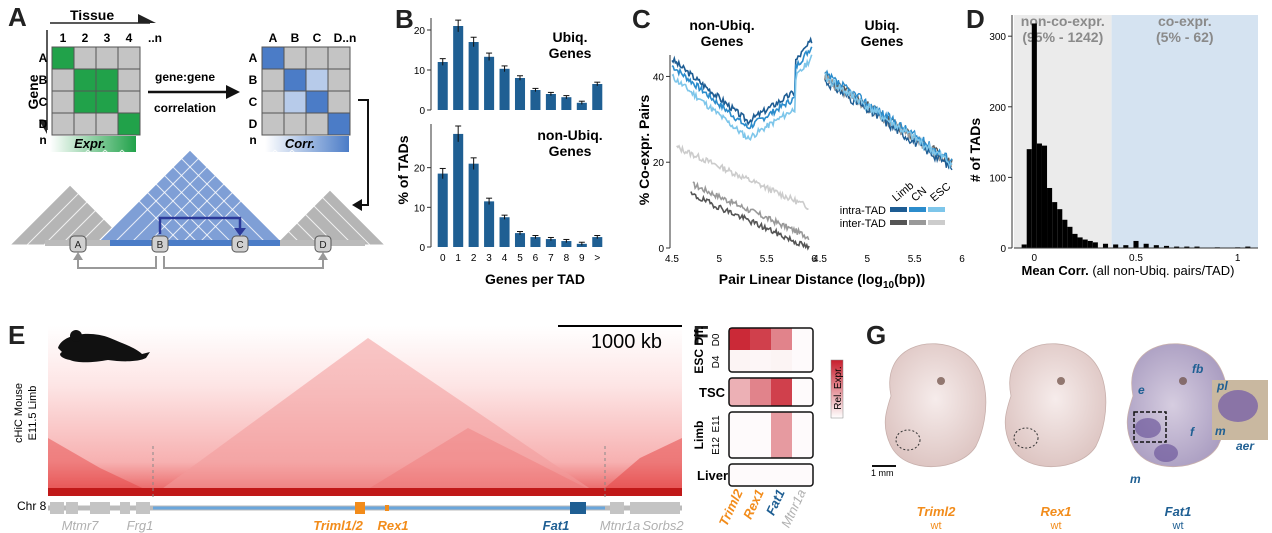 The width and height of the screenshot is (1272, 533). What do you see at coordinates (1184, 131) in the screenshot?
I see `coexpr-region` at bounding box center [1184, 131].